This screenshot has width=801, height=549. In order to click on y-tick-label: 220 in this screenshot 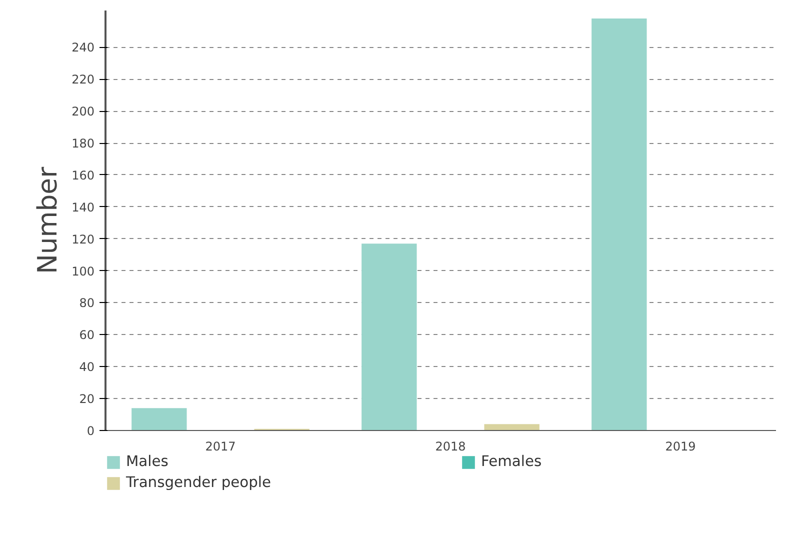, I will do `click(83, 79)`.